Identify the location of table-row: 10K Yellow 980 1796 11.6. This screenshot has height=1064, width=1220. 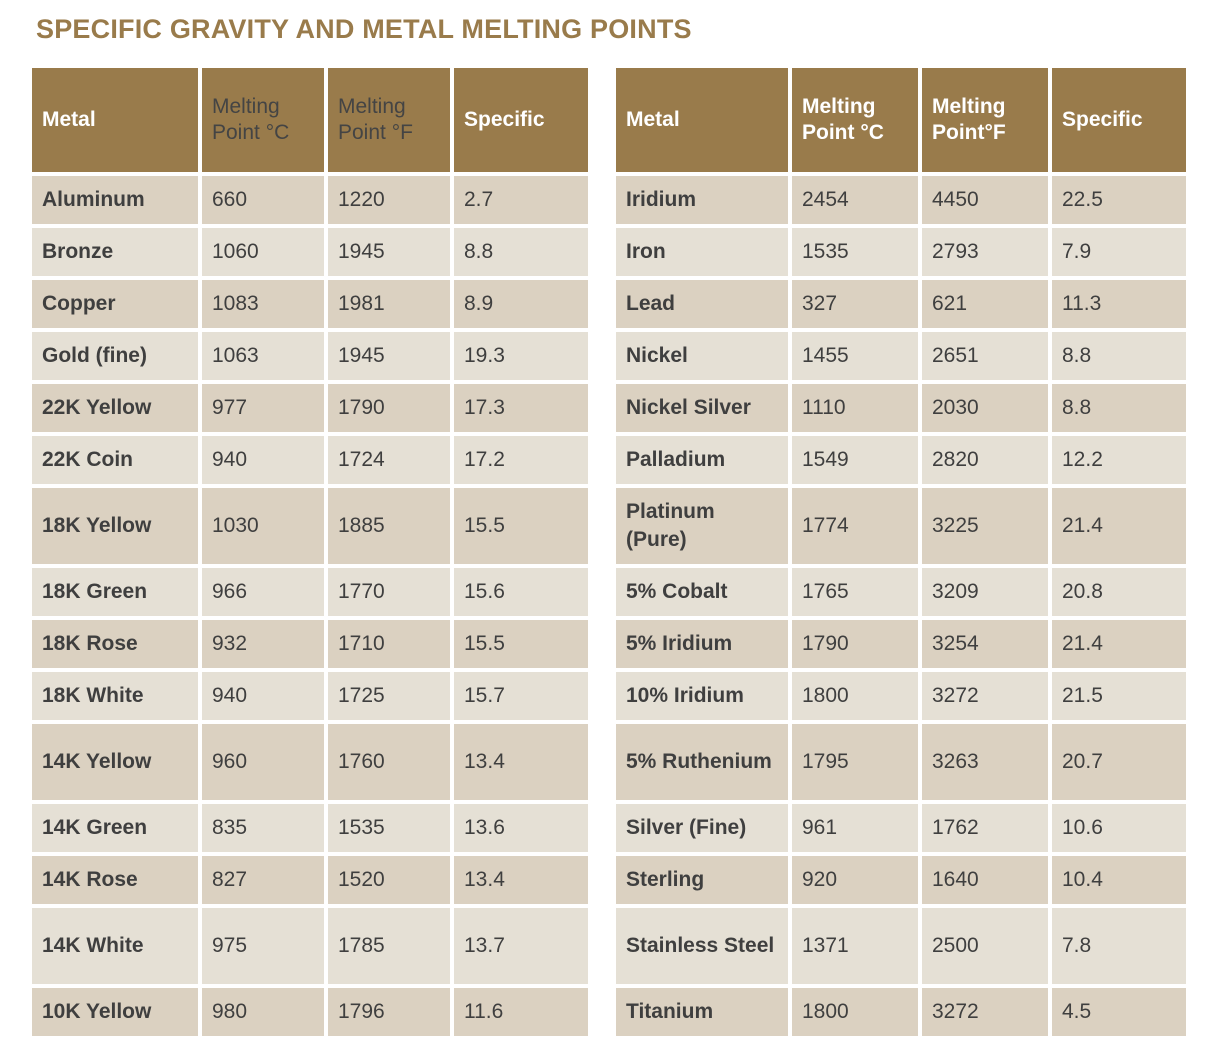
(310, 1012).